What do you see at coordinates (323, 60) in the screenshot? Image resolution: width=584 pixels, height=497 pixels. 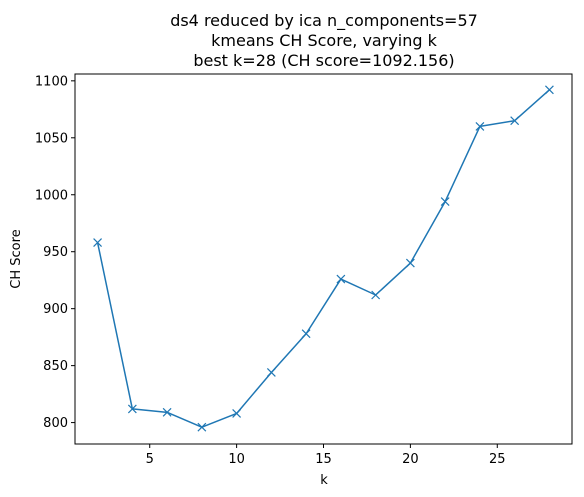 I see `chart-title-line-3: best k=28 (CH score=1092.156)` at bounding box center [323, 60].